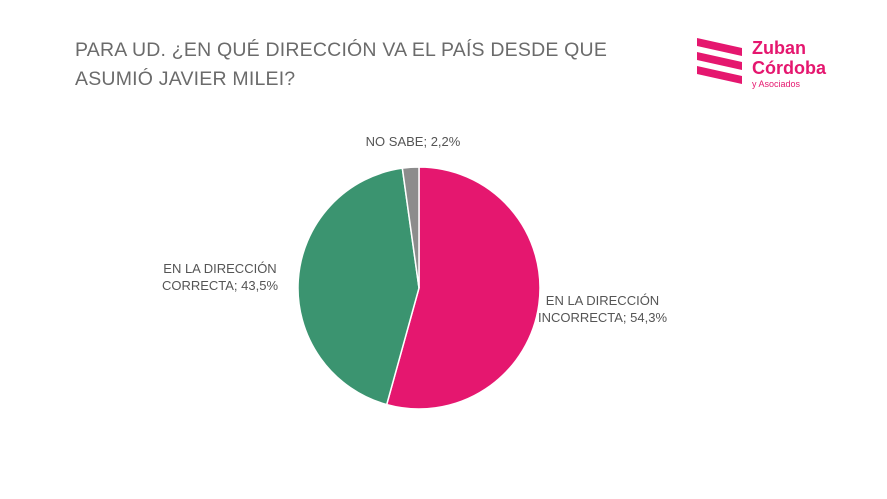 The image size is (887, 499). I want to click on logo-text: Zuban, so click(779, 48).